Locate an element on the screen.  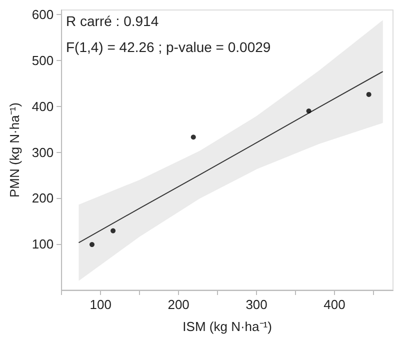
annotation: R carré : 0.914 is located at coordinates (112, 21).